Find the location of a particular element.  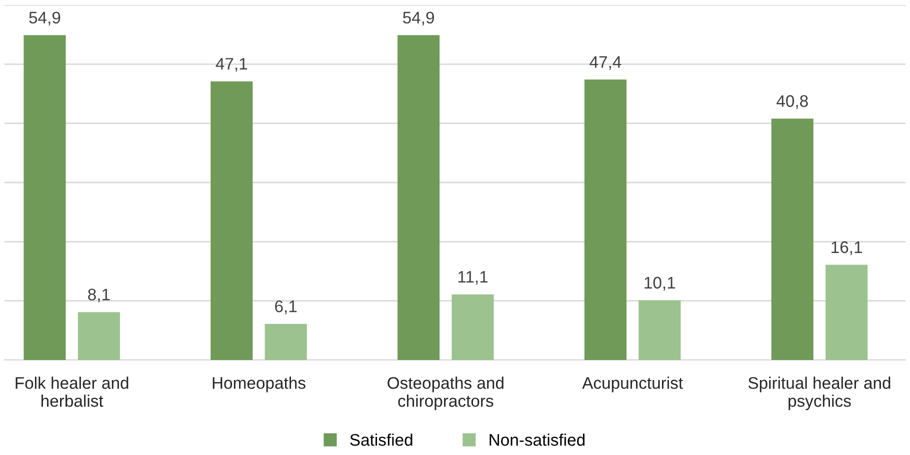

data-label: 6,1 is located at coordinates (286, 307).